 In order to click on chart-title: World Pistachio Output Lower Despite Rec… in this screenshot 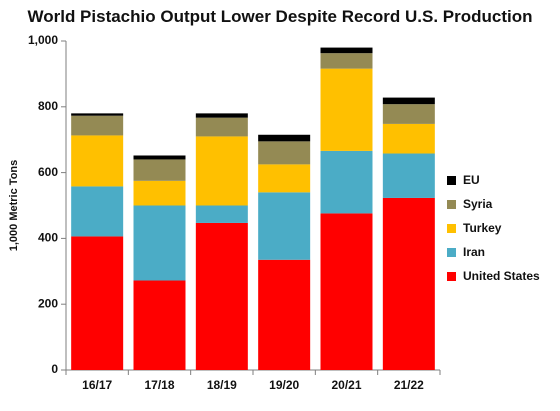, I will do `click(279, 16)`.